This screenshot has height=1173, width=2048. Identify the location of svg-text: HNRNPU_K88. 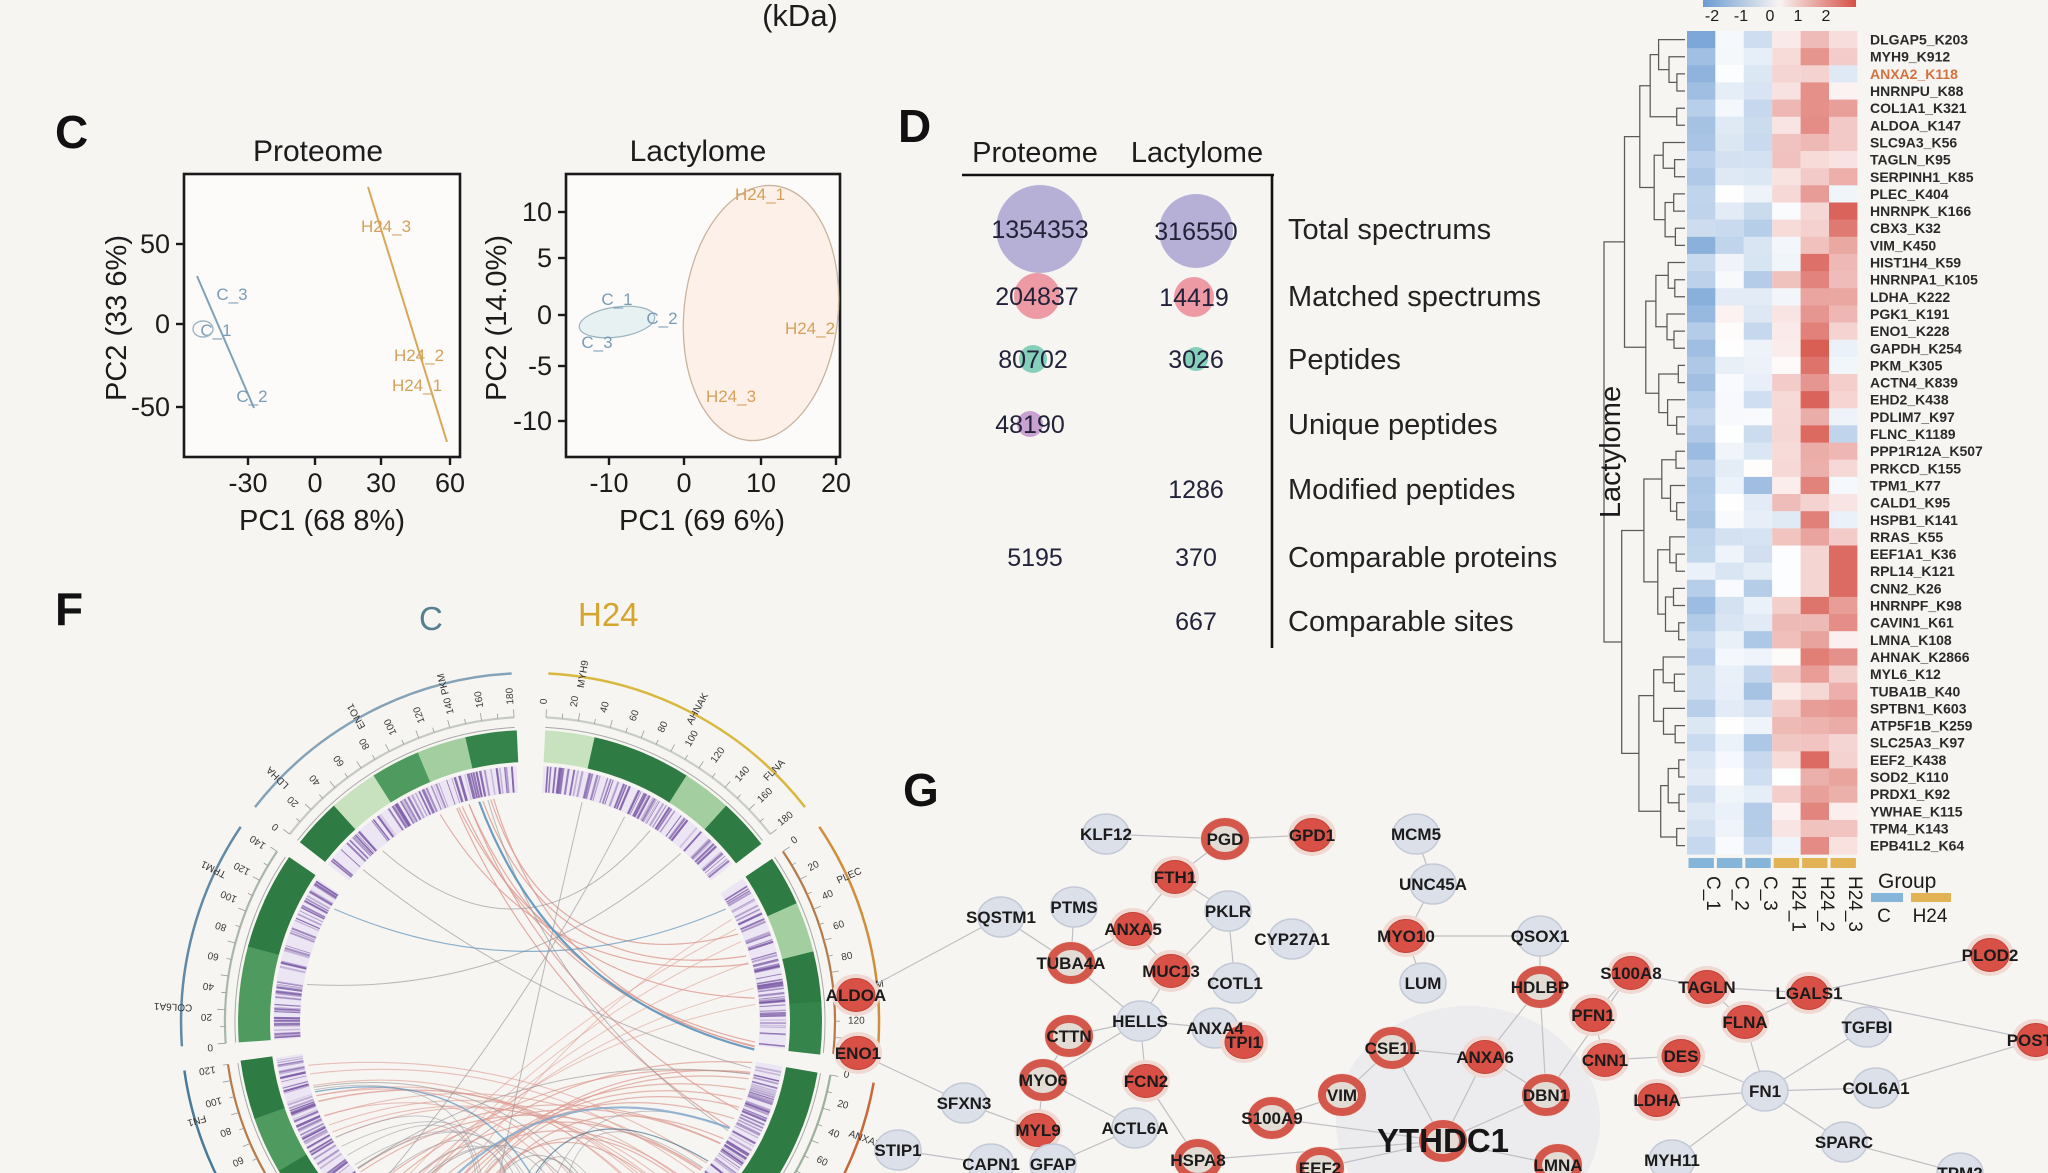
(1917, 91).